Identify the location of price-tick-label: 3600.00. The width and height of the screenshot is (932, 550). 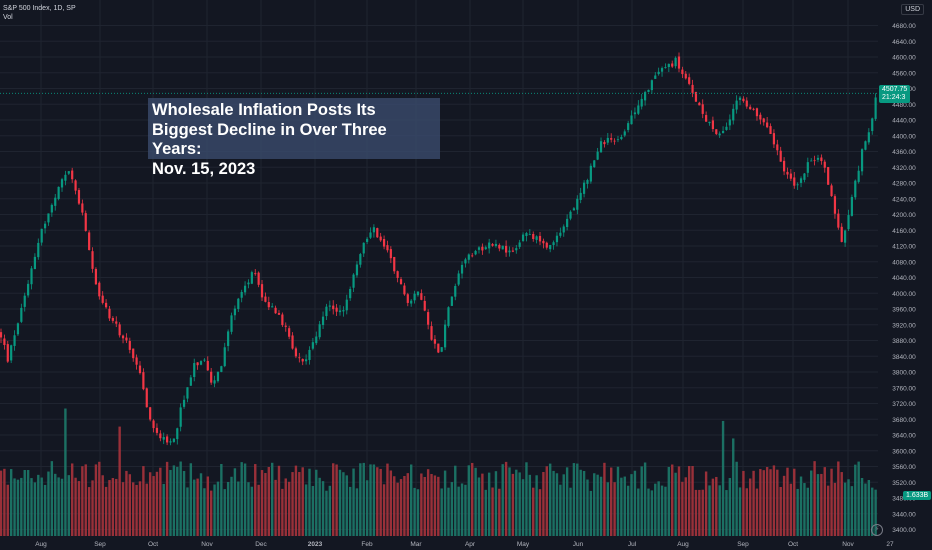
(904, 451).